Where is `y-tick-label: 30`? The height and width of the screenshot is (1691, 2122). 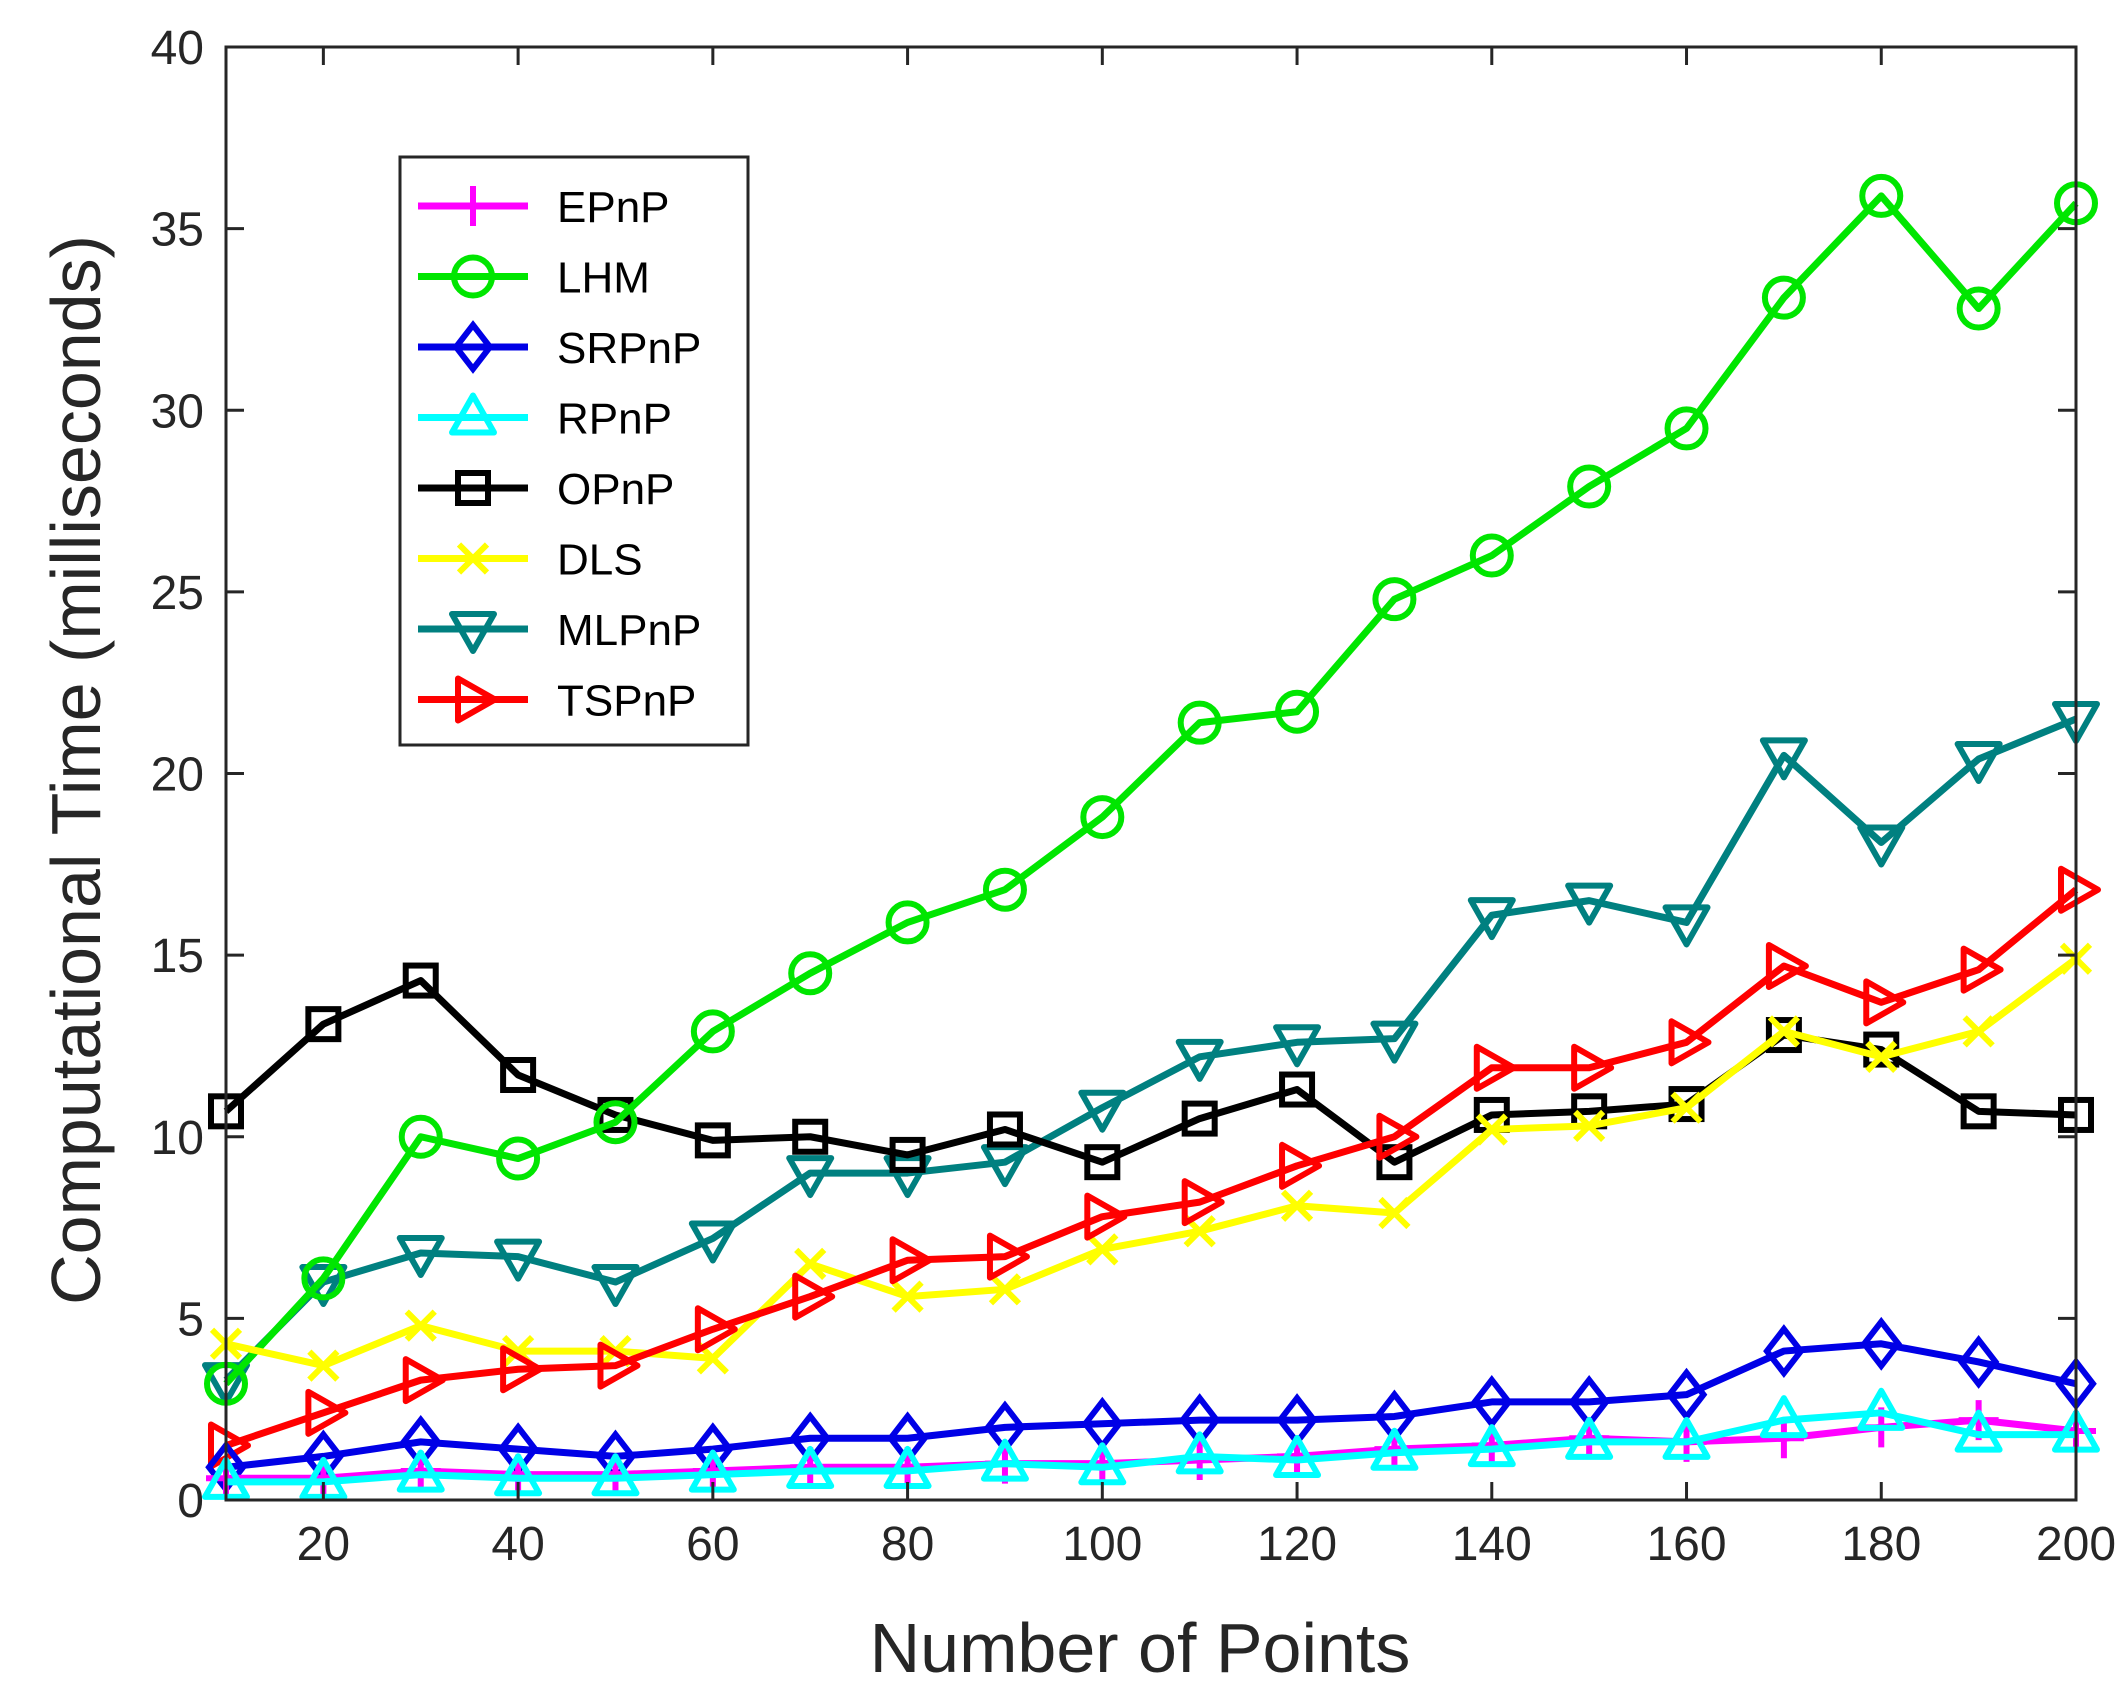
y-tick-label: 30 is located at coordinates (177, 411).